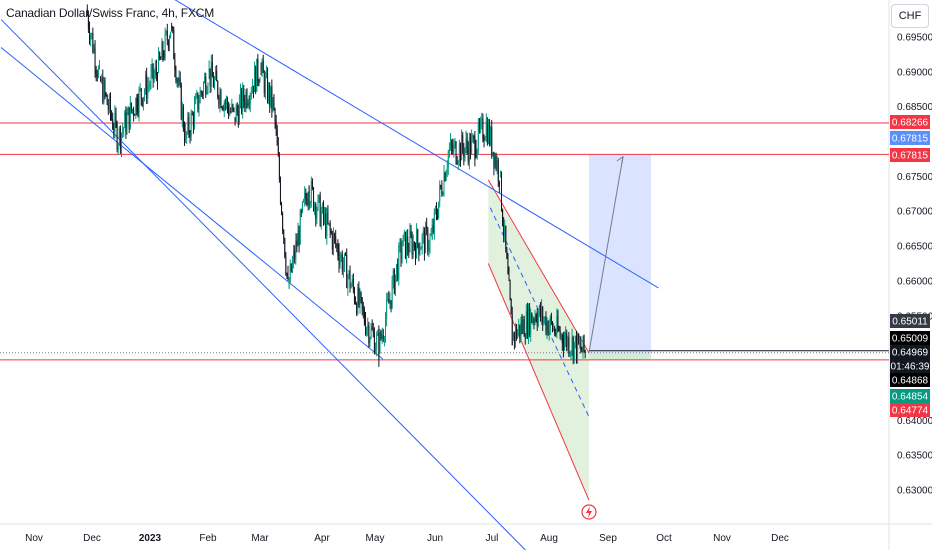 The width and height of the screenshot is (932, 550). What do you see at coordinates (722, 538) in the screenshot?
I see `x-tick-label: Nov` at bounding box center [722, 538].